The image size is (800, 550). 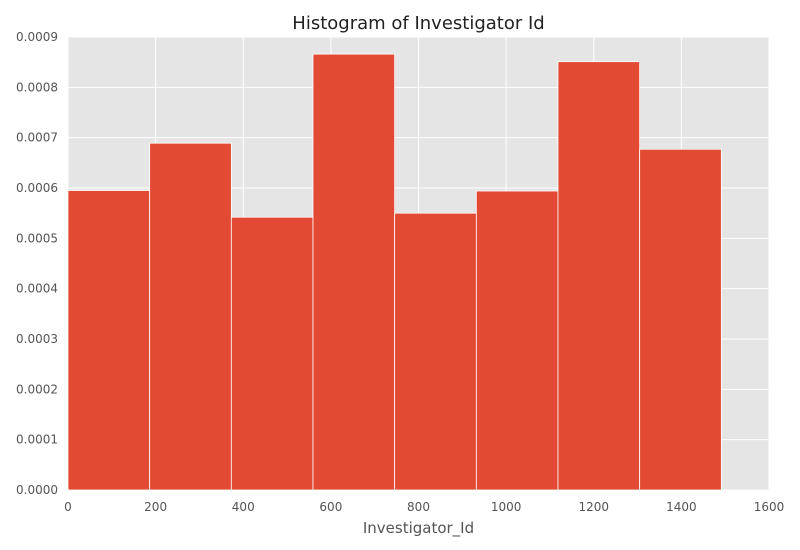 What do you see at coordinates (418, 528) in the screenshot?
I see `x-axis-label: Investigator_Id` at bounding box center [418, 528].